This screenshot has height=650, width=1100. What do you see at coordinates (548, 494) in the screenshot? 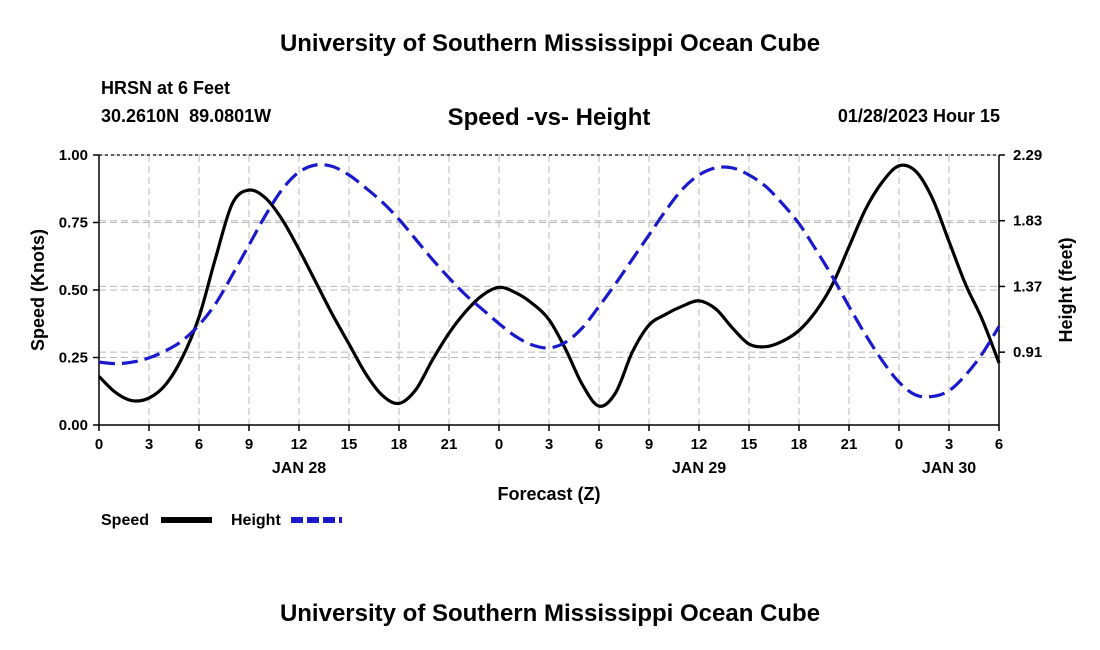
I see `x-axis-label: Forecast (Z)` at bounding box center [548, 494].